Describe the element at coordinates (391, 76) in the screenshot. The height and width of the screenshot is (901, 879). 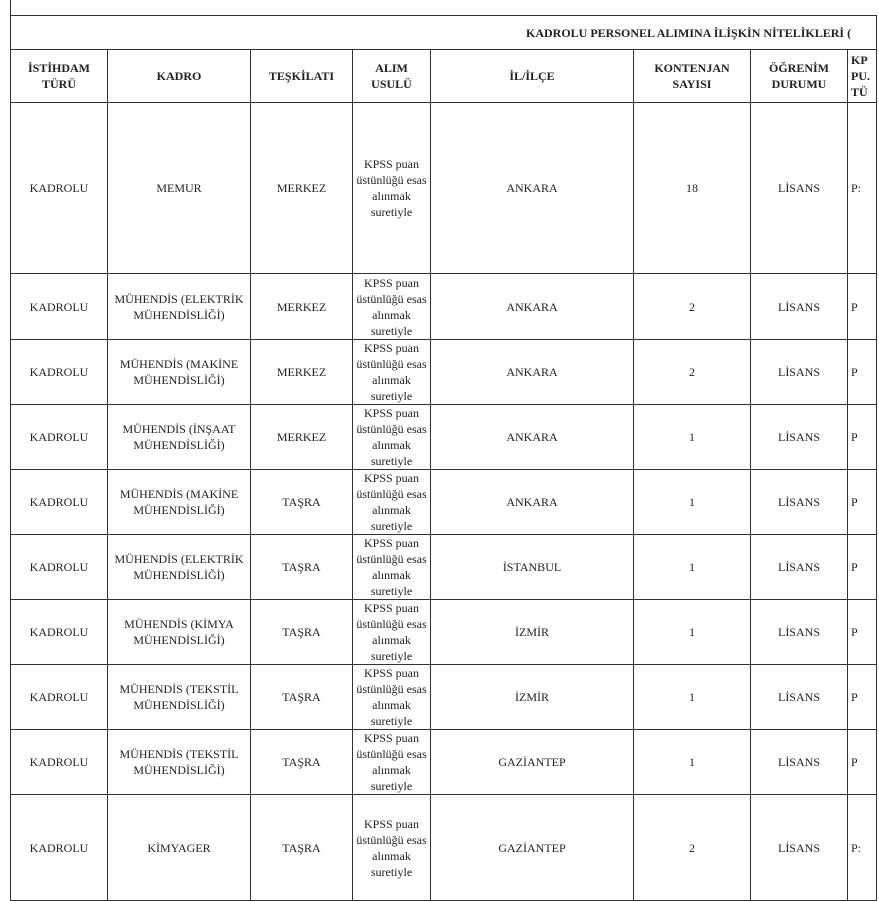
I see `header-alim-usulu: ALIM USULÜ` at that location.